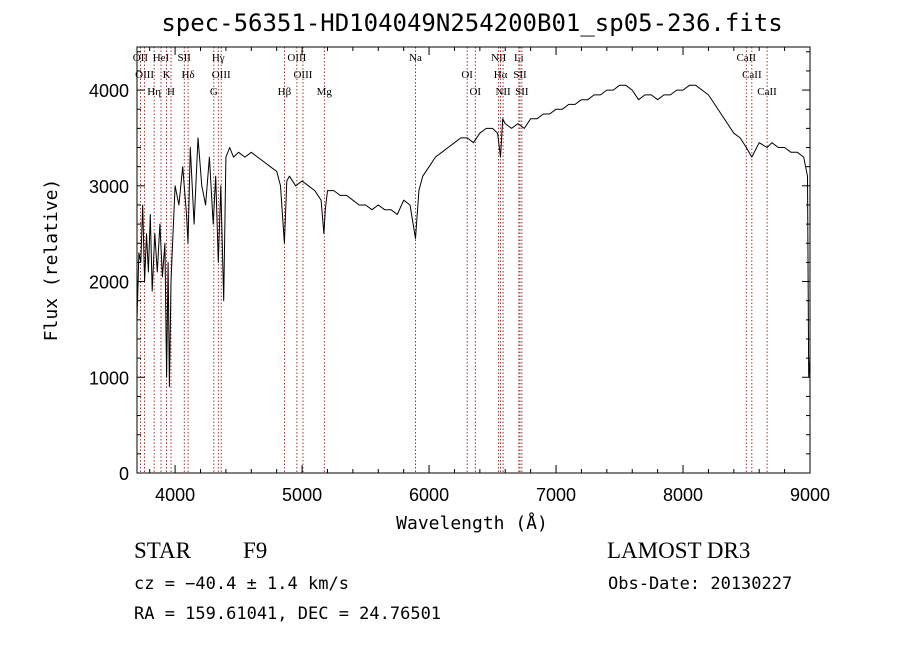  Describe the element at coordinates (109, 378) in the screenshot. I see `y-tick-label: 1000` at that location.